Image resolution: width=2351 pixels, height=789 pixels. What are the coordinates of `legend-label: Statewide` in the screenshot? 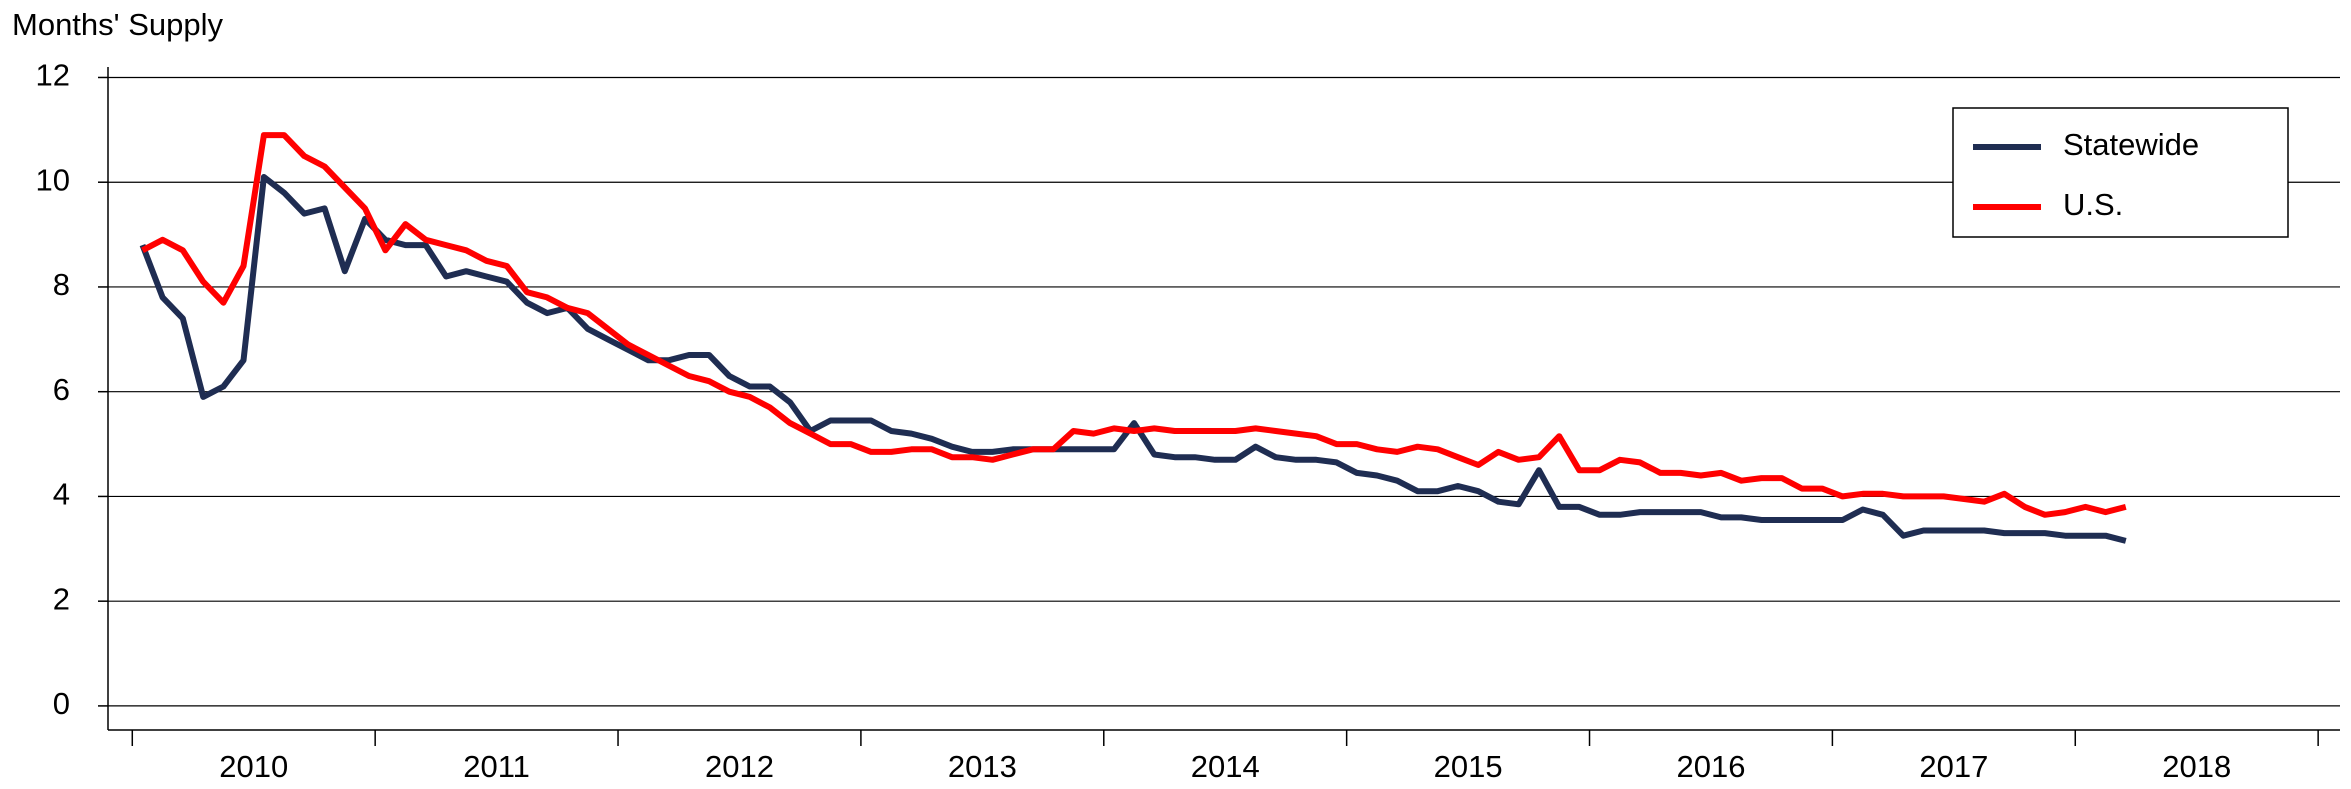 It's located at (2131, 144).